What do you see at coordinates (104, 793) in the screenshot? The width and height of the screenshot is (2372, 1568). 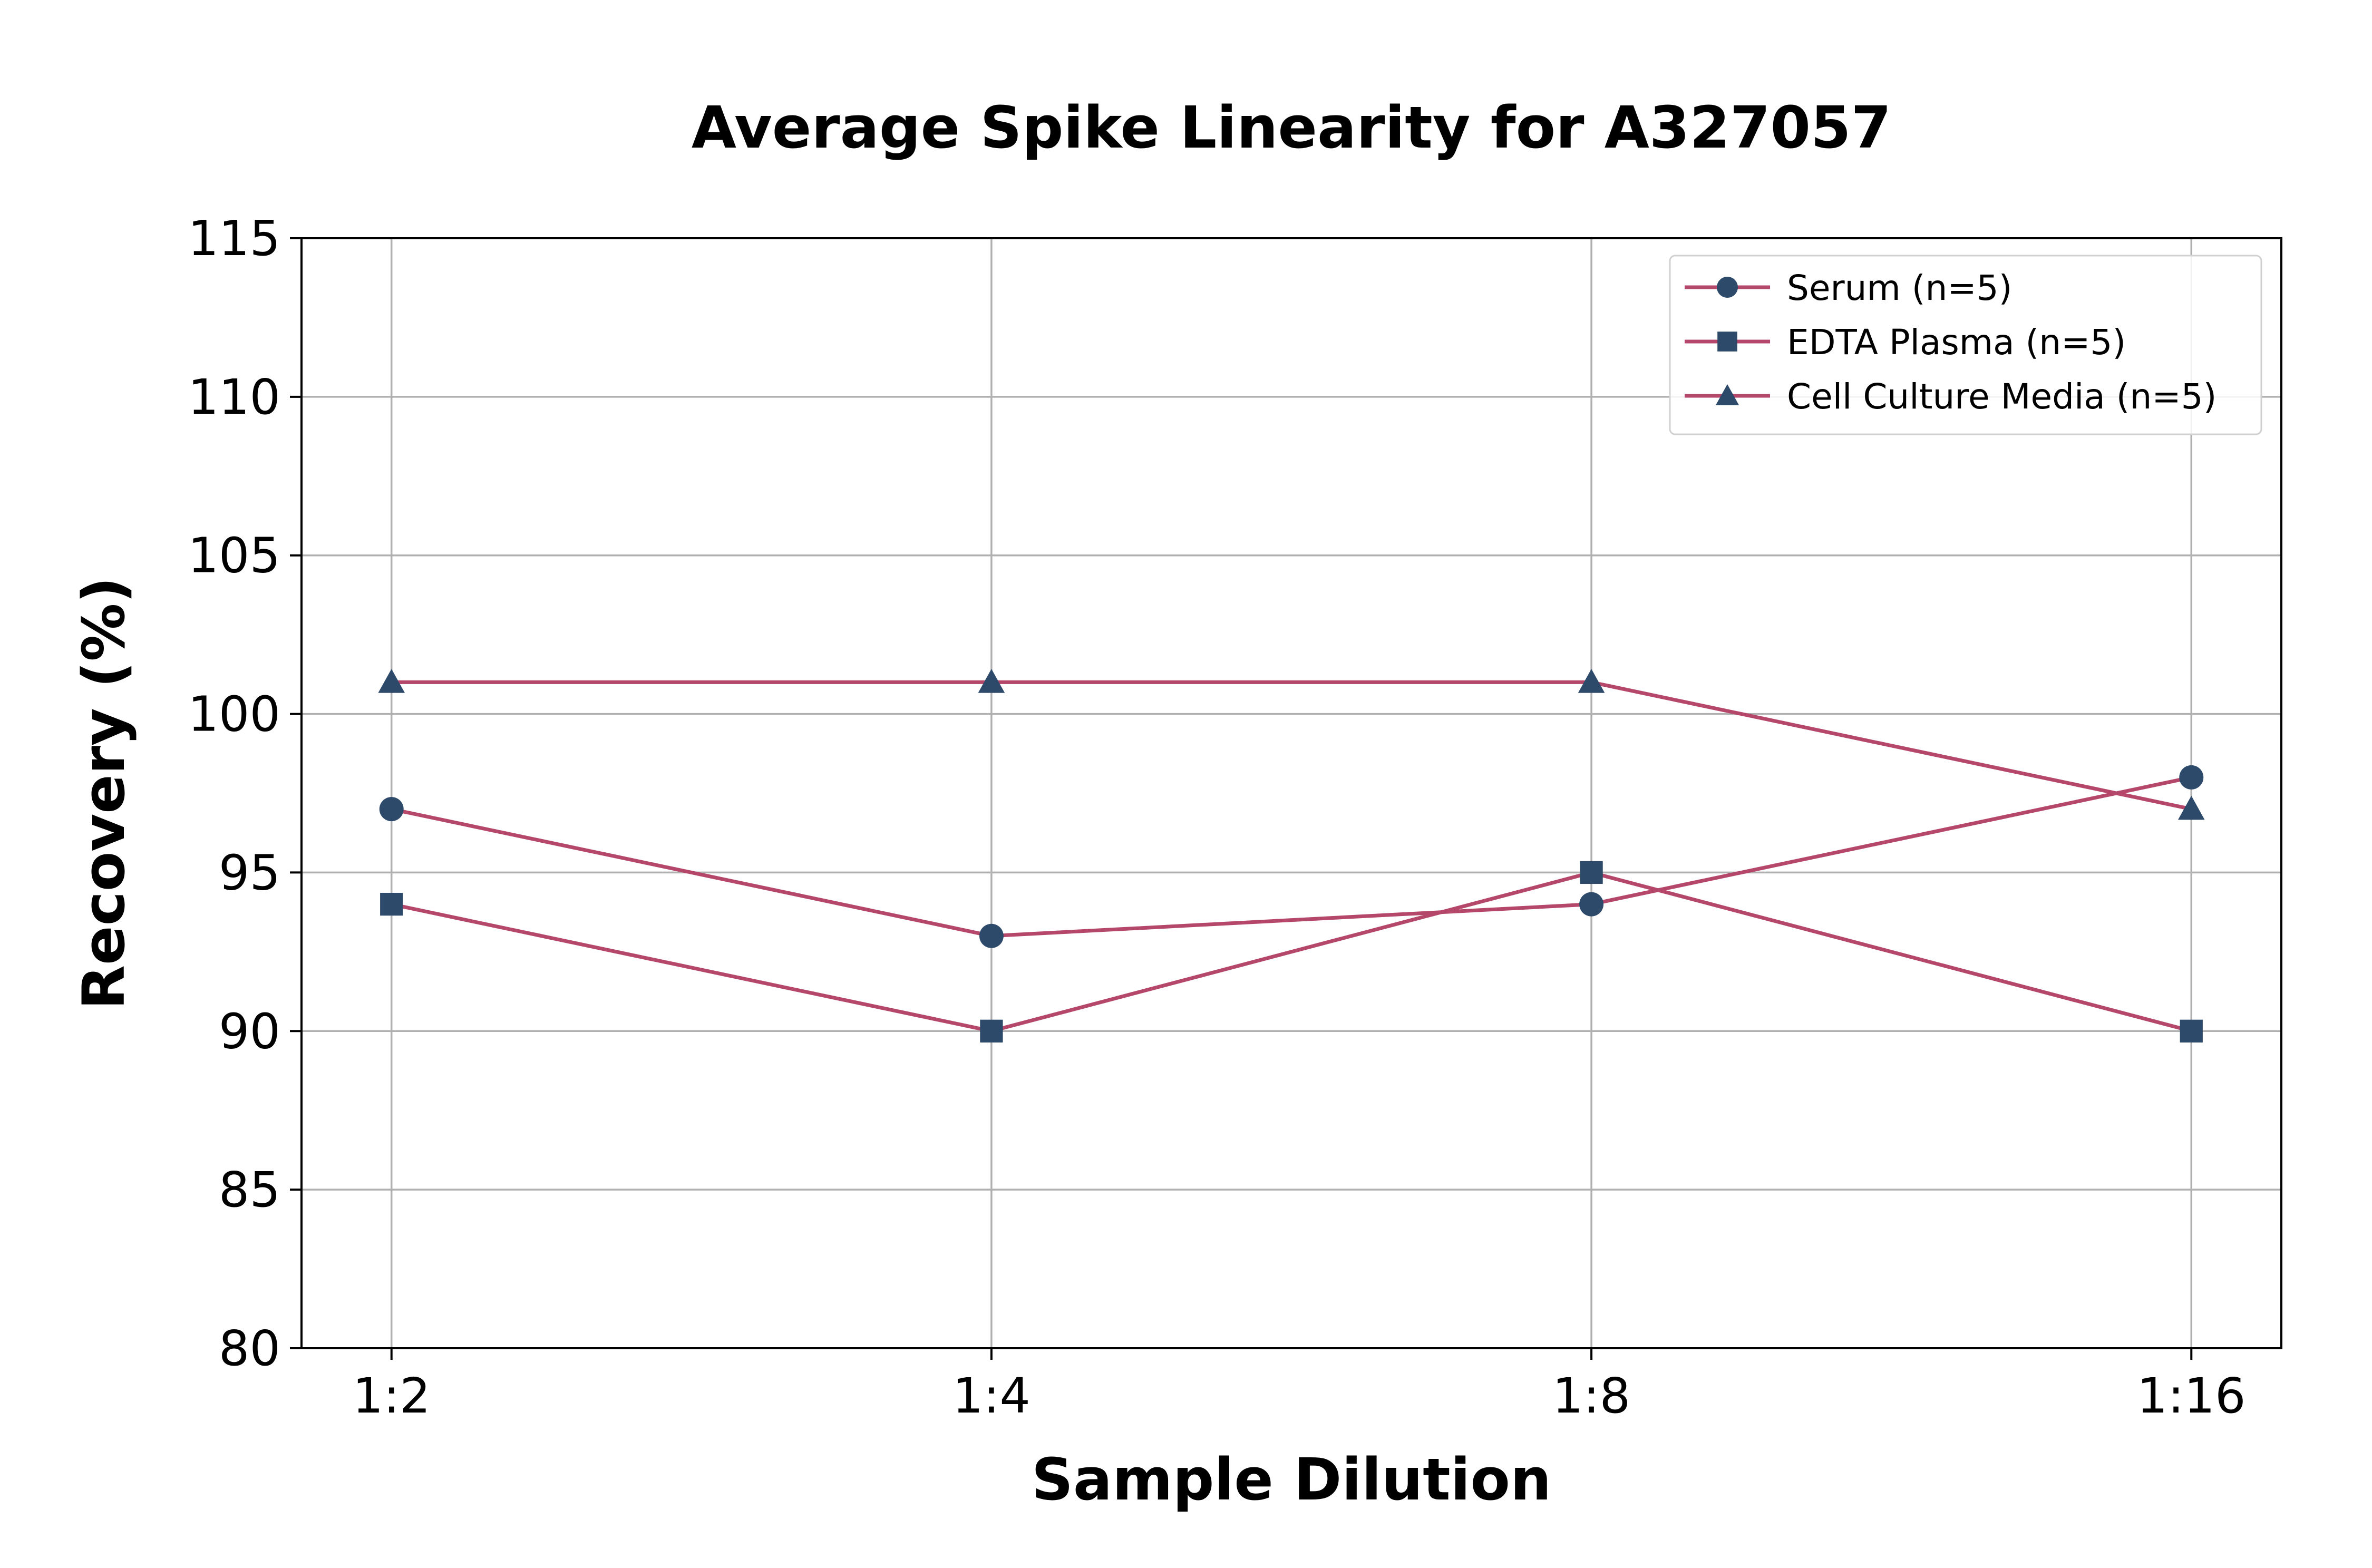 I see `y-axis-label: Recovery (%)` at bounding box center [104, 793].